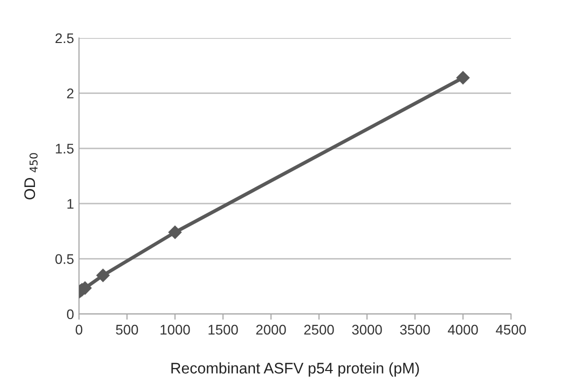 This screenshot has height=382, width=582. I want to click on x-tick-label: 0, so click(79, 329).